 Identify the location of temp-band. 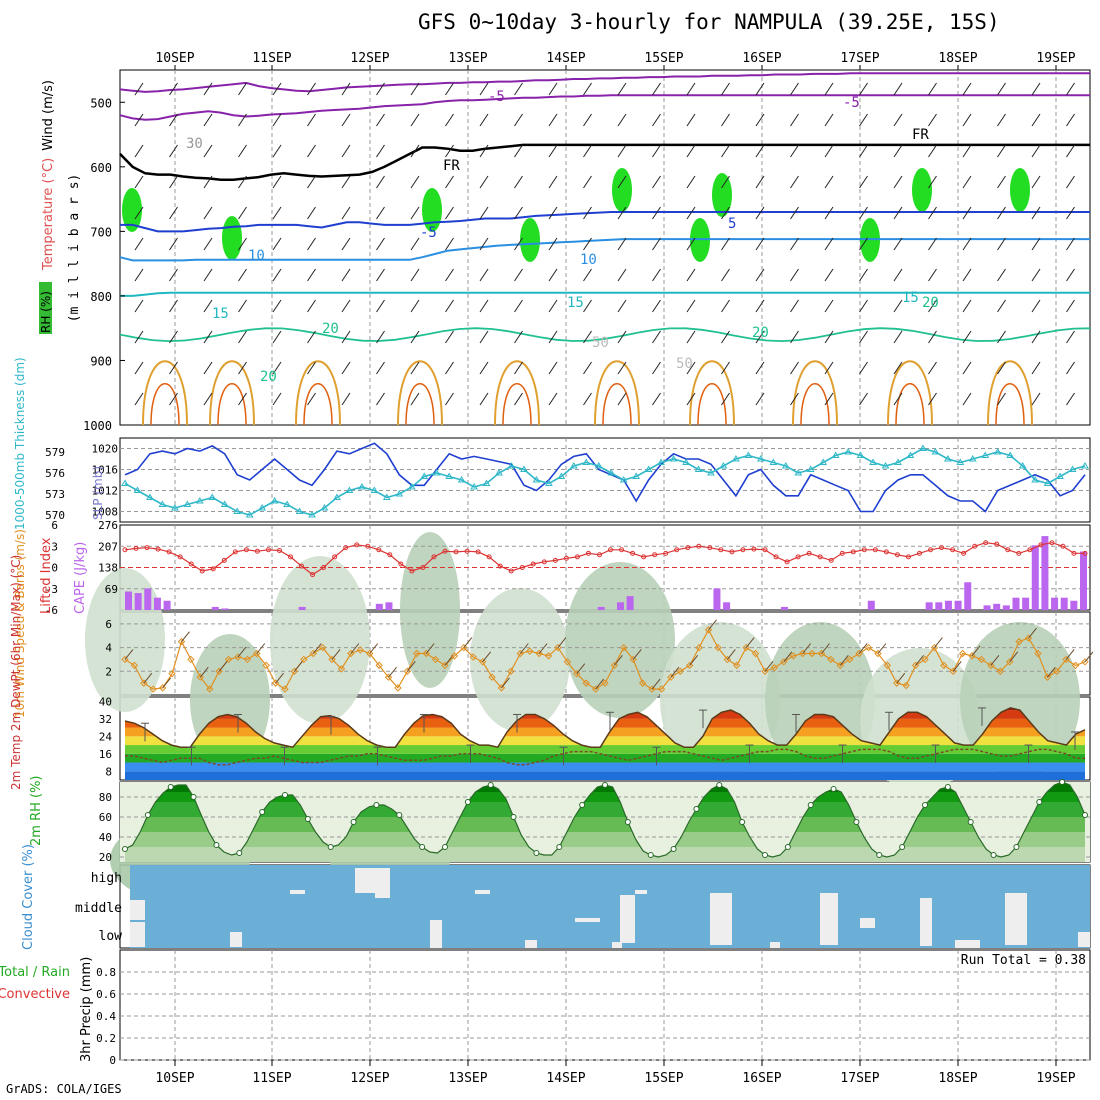
(605, 775).